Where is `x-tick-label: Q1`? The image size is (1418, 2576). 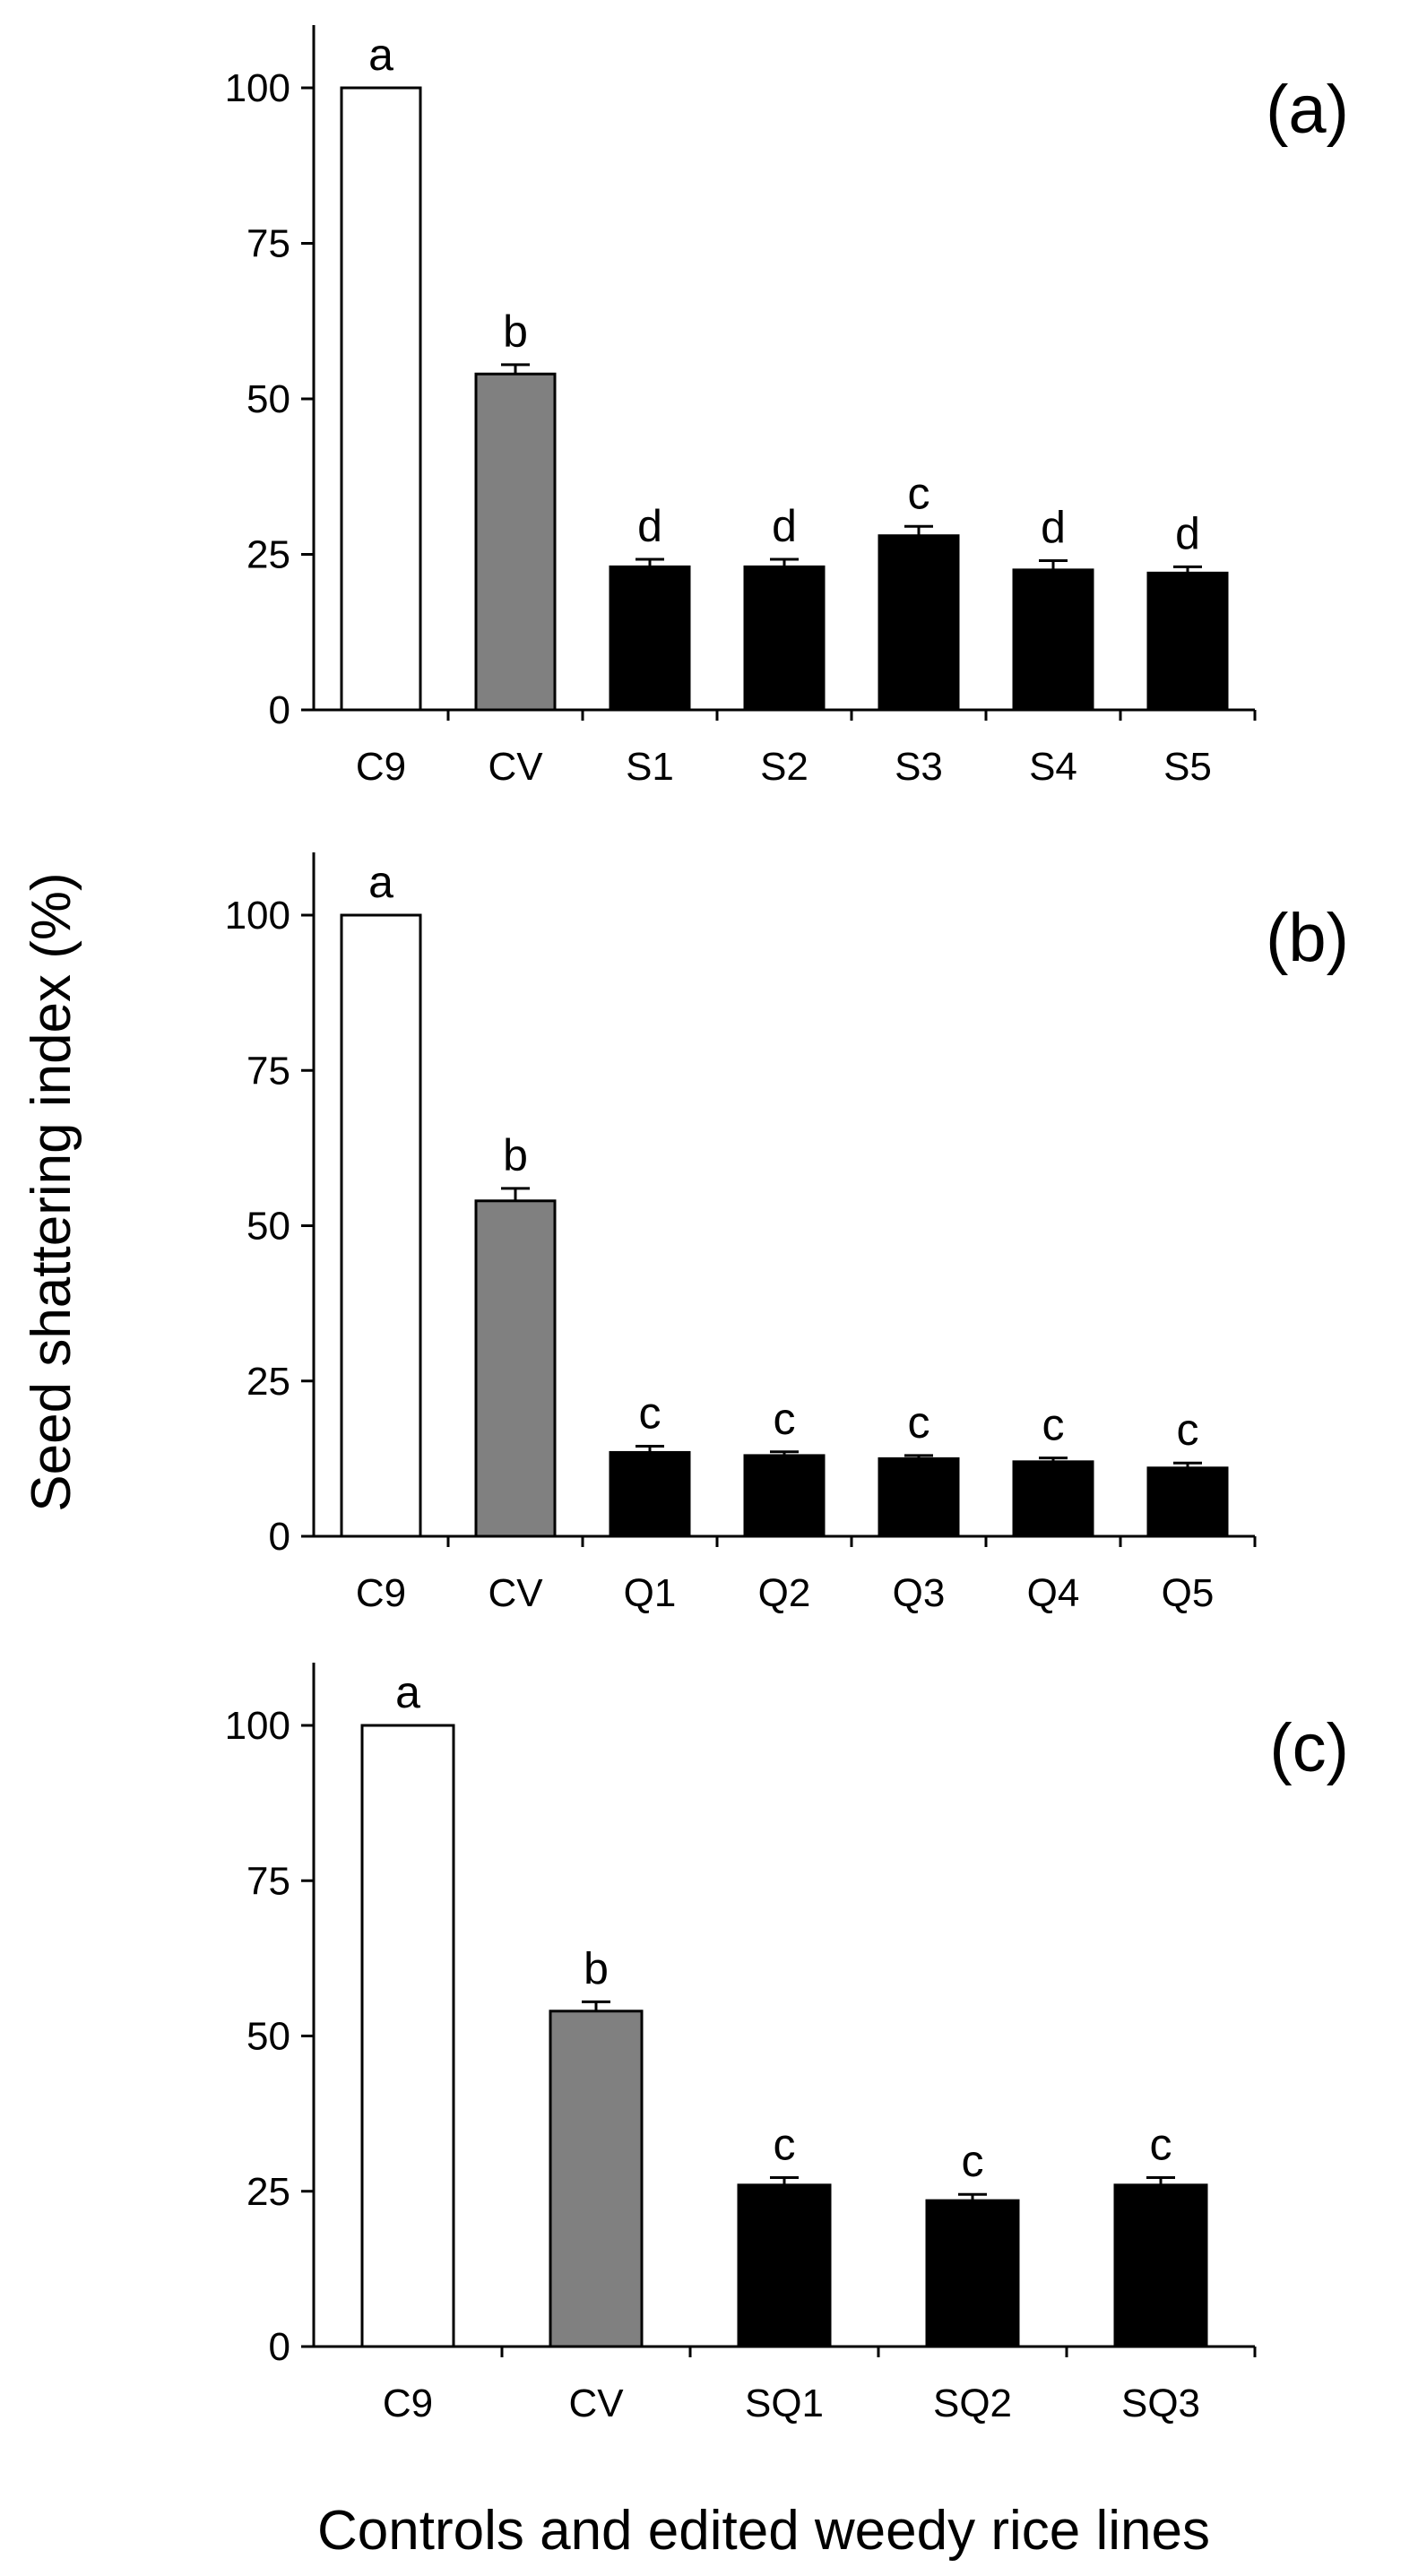 x-tick-label: Q1 is located at coordinates (651, 1593).